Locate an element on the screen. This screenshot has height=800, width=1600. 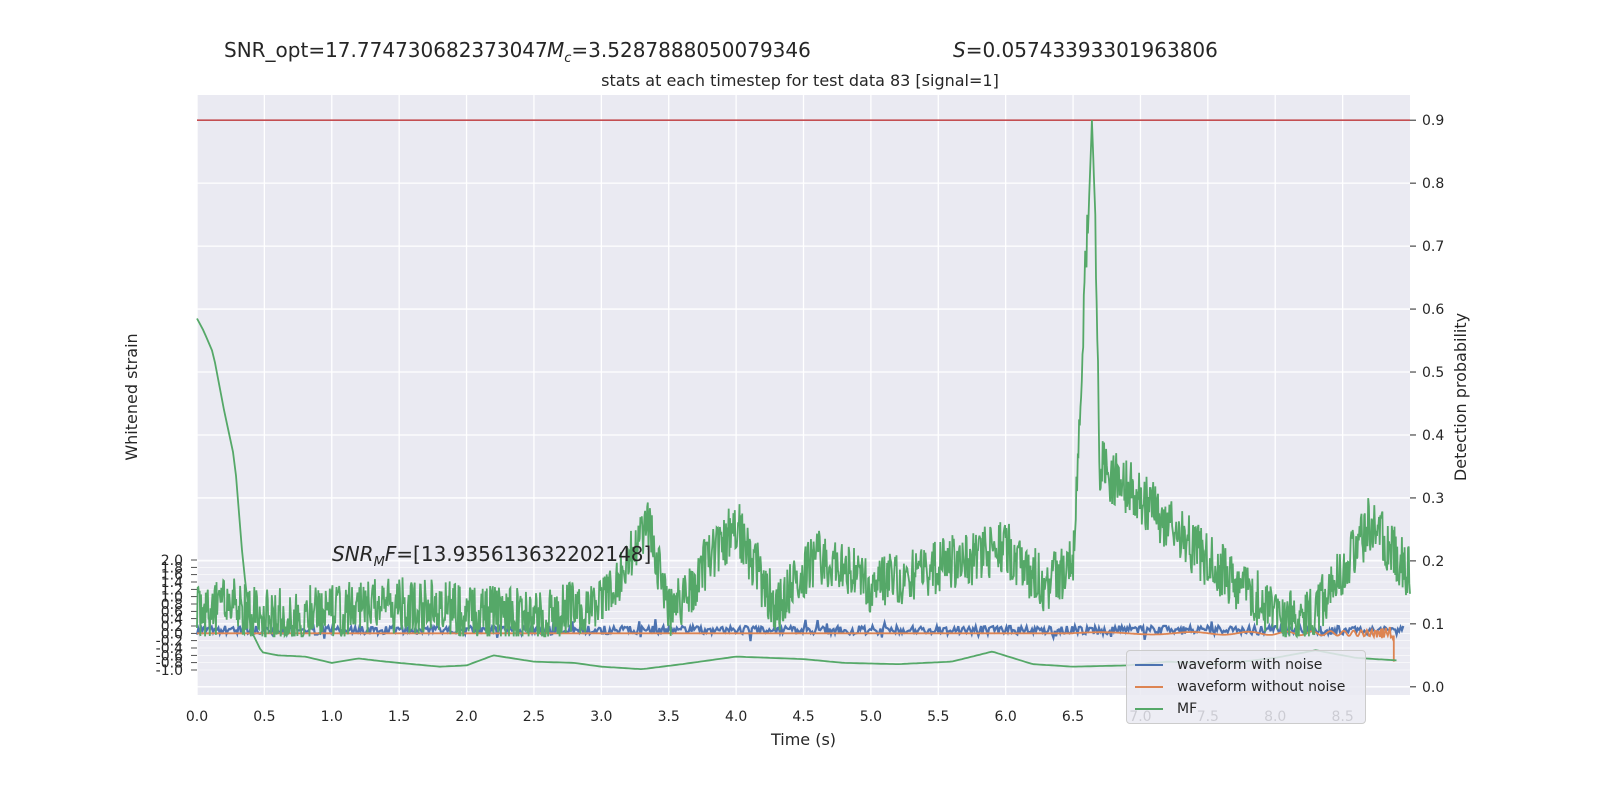
left-tick-label-15: -1.0 is located at coordinates (169, 671).